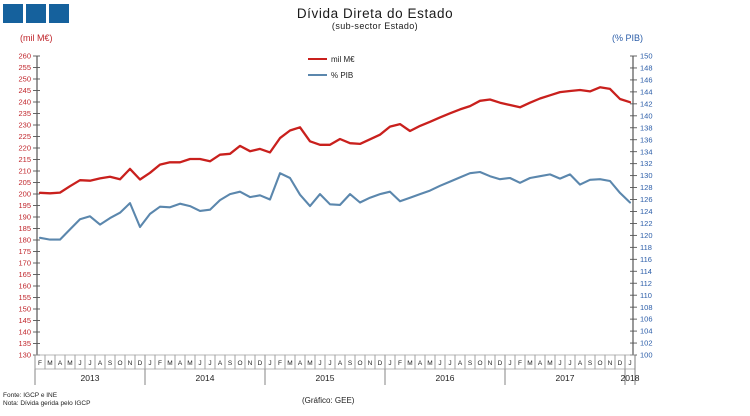  Describe the element at coordinates (24, 136) in the screenshot. I see `left-tick-label: 225` at that location.